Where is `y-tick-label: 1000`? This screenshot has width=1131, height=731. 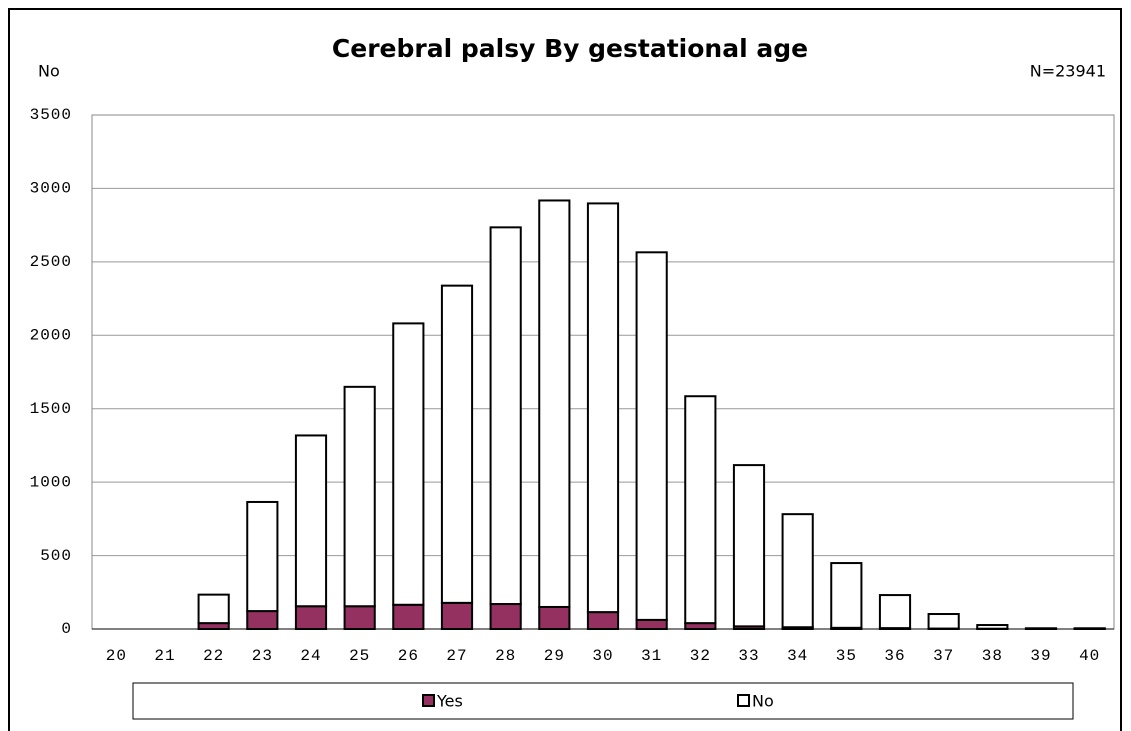 y-tick-label: 1000 is located at coordinates (51, 482).